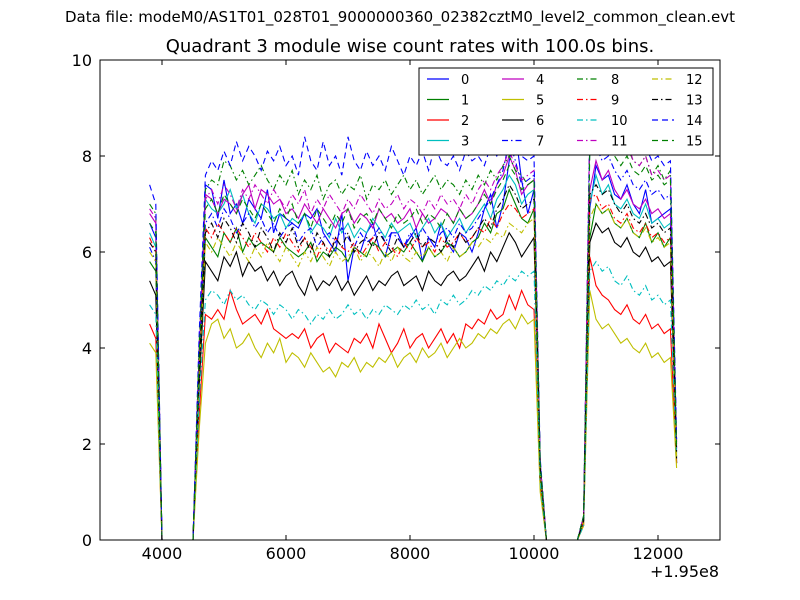  Describe the element at coordinates (286, 553) in the screenshot. I see `x-tick-label: 6000` at that location.